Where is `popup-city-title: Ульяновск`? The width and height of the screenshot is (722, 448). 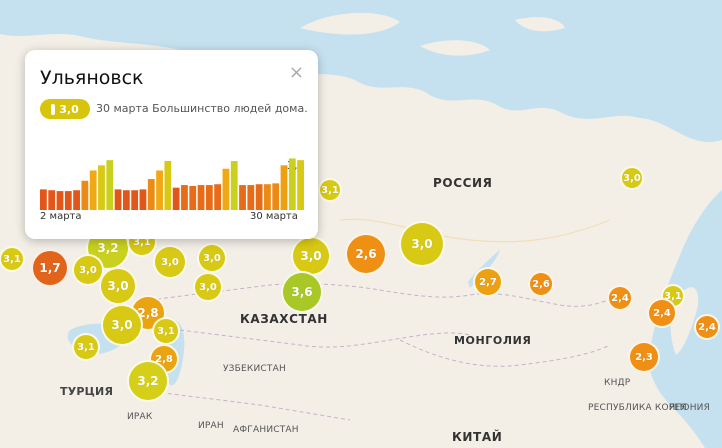
popup-city-title: Ульяновск is located at coordinates (92, 78).